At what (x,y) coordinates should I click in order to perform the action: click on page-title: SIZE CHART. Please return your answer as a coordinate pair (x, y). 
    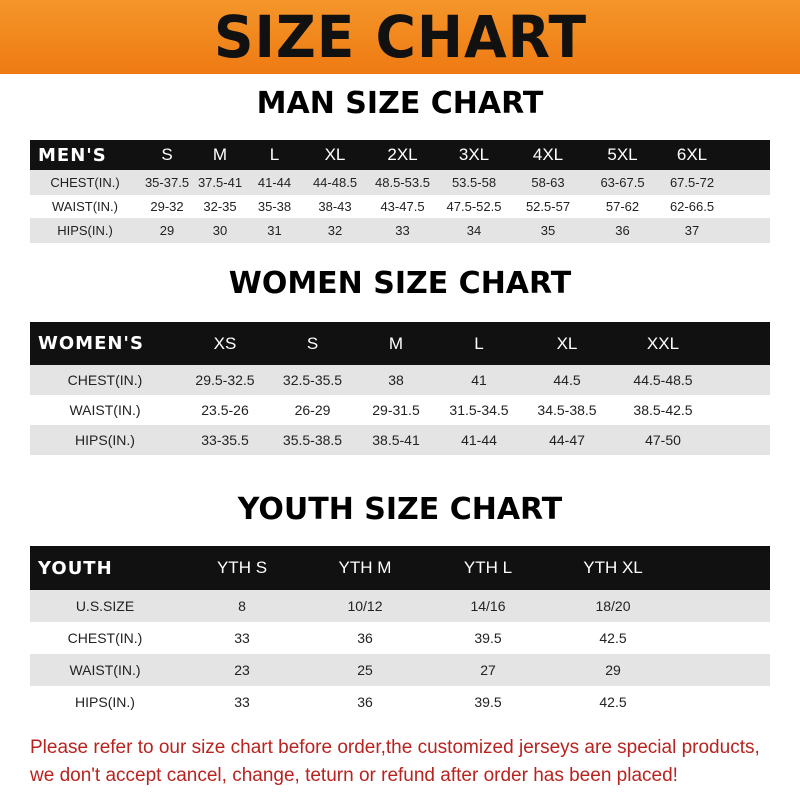
    Looking at the image, I should click on (400, 37).